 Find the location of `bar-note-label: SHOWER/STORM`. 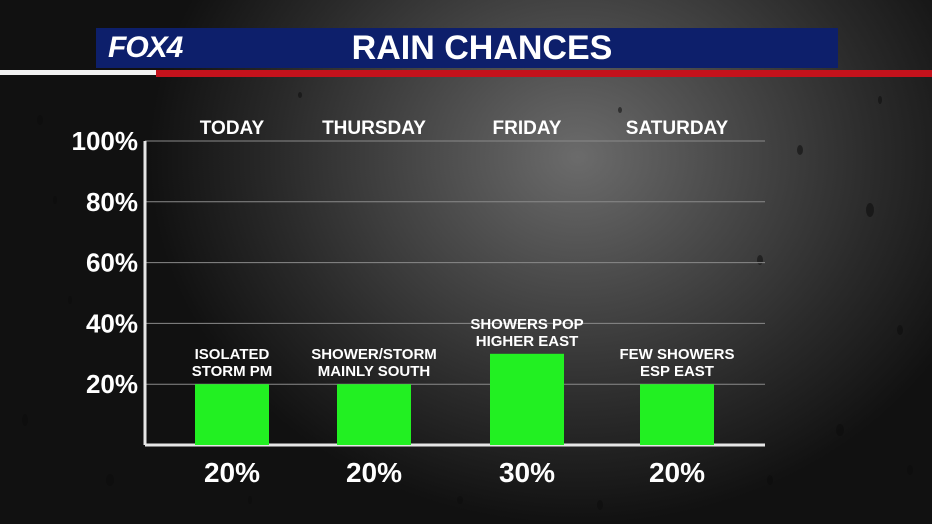

bar-note-label: SHOWER/STORM is located at coordinates (374, 354).